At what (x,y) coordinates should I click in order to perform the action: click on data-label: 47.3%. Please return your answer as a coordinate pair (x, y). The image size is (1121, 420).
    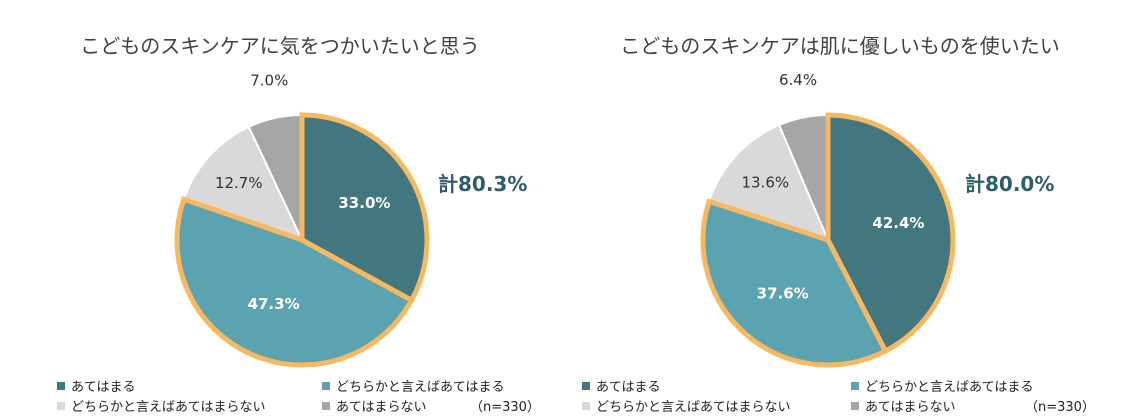
    Looking at the image, I should click on (274, 304).